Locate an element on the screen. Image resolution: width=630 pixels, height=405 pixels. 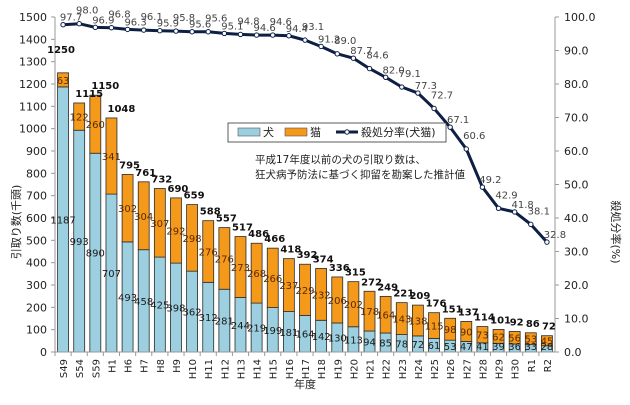
label-total: 1115 is located at coordinates (89, 94).